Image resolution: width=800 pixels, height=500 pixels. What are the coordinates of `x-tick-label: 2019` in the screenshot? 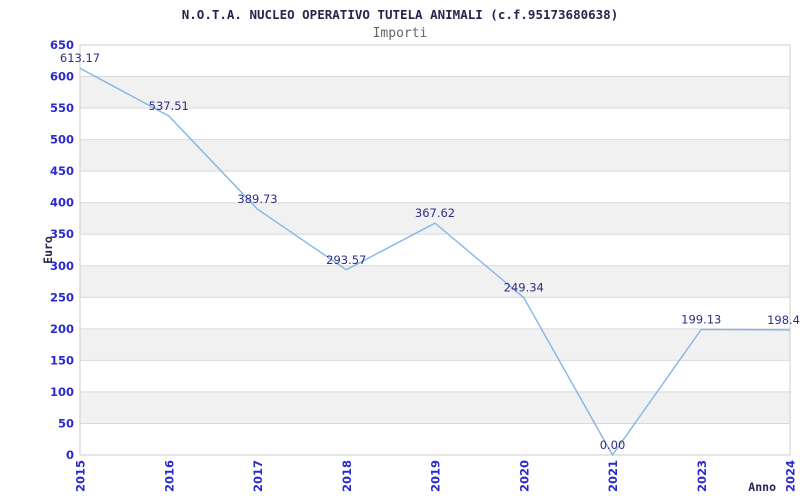 It's located at (436, 476).